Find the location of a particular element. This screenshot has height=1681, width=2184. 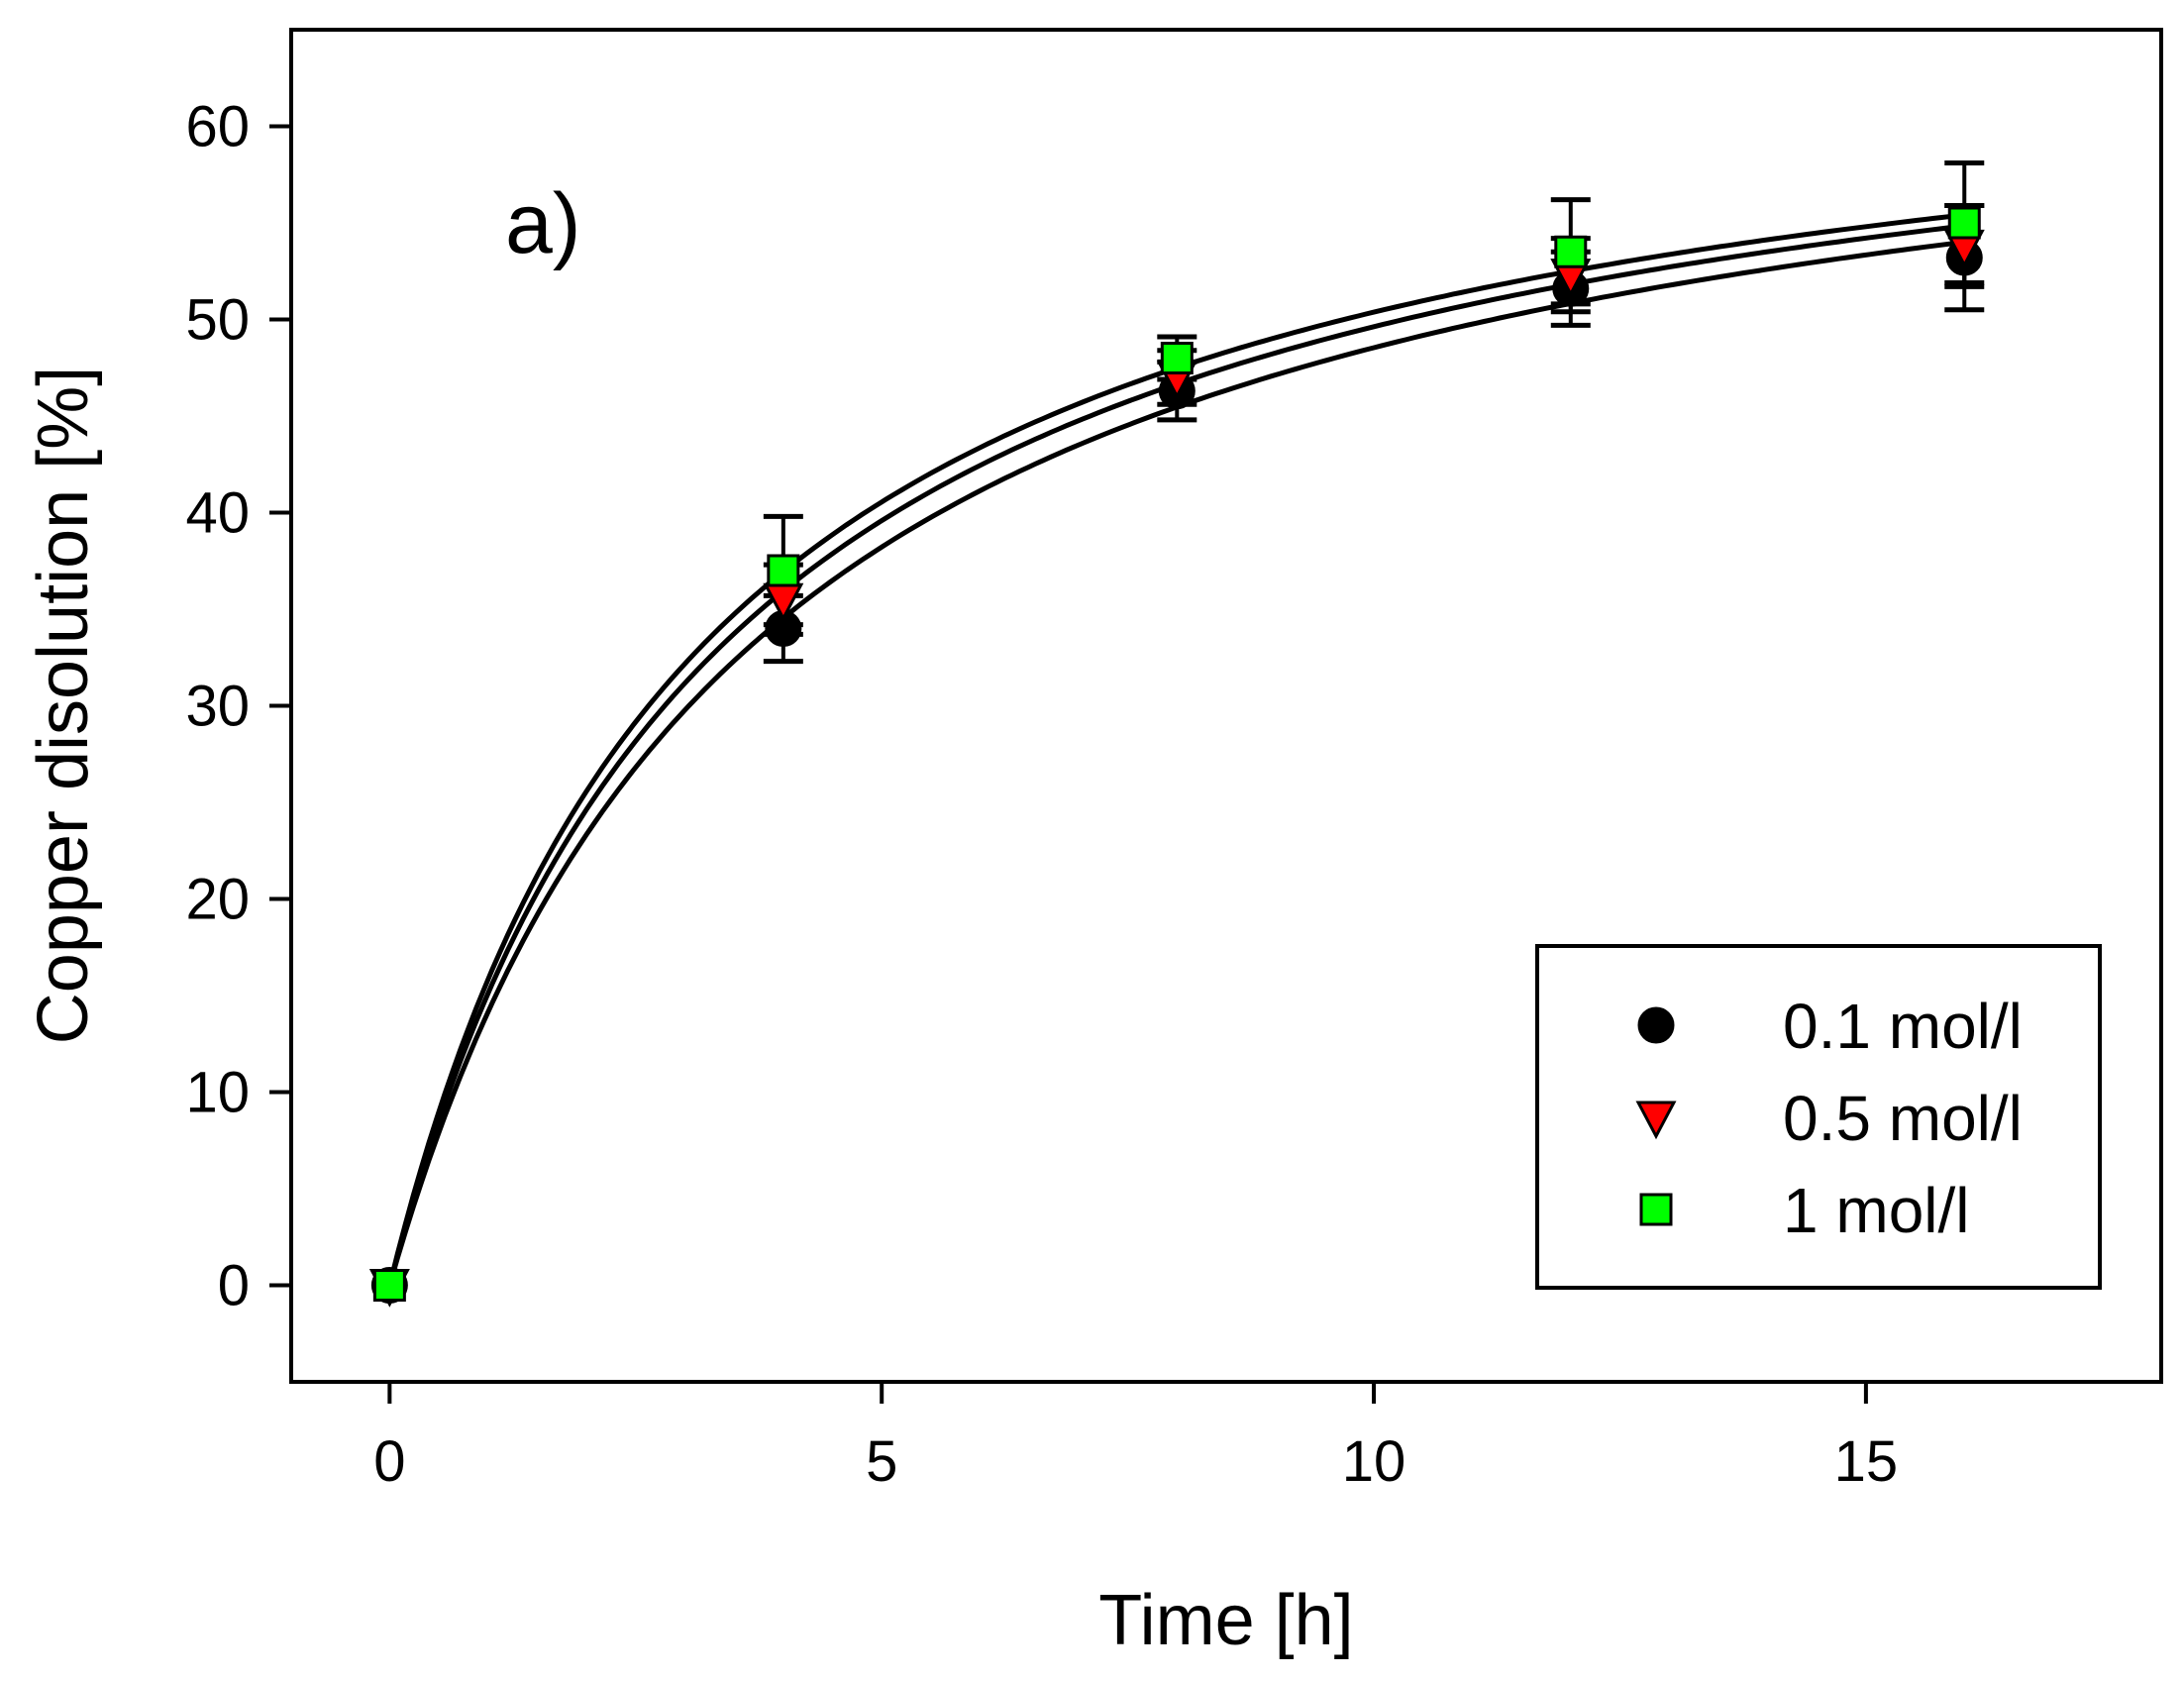

x-tick-label: 10 is located at coordinates (1374, 1461).